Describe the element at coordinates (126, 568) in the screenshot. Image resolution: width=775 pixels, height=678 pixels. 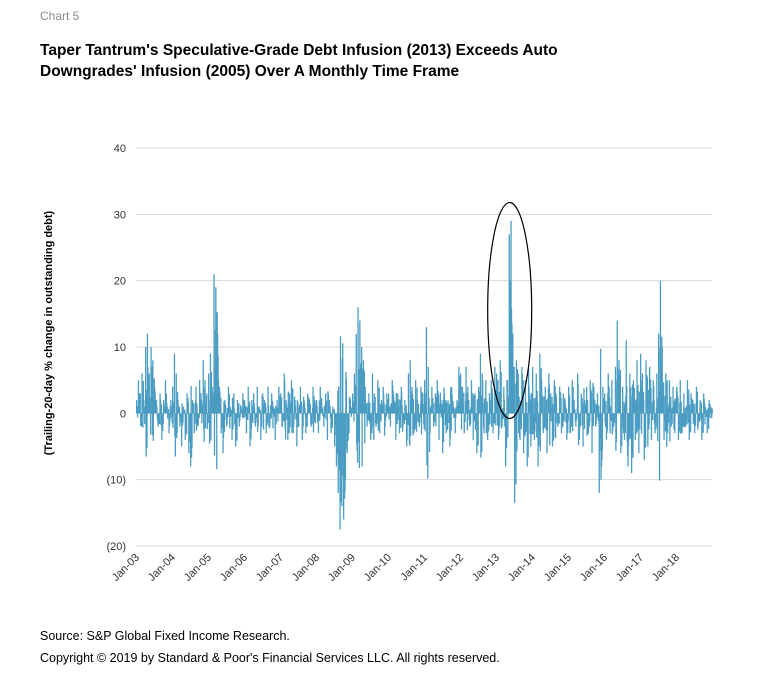
I see `x-tick-label: Jan-03` at that location.